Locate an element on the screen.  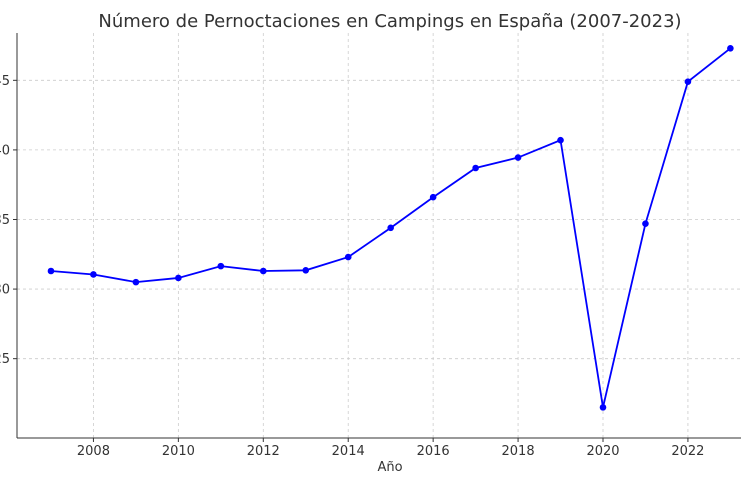
x-tick-label: 2012 is located at coordinates (263, 451).